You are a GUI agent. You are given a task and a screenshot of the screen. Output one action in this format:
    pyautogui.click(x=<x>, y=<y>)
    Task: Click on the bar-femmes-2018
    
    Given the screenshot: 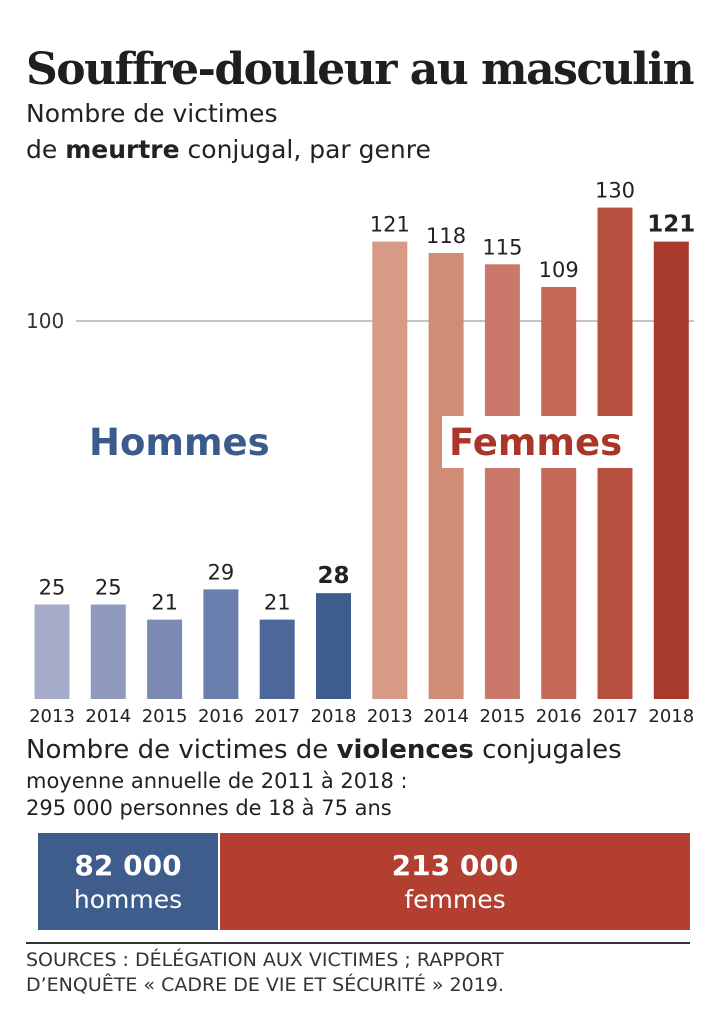 What is the action you would take?
    pyautogui.click(x=671, y=470)
    